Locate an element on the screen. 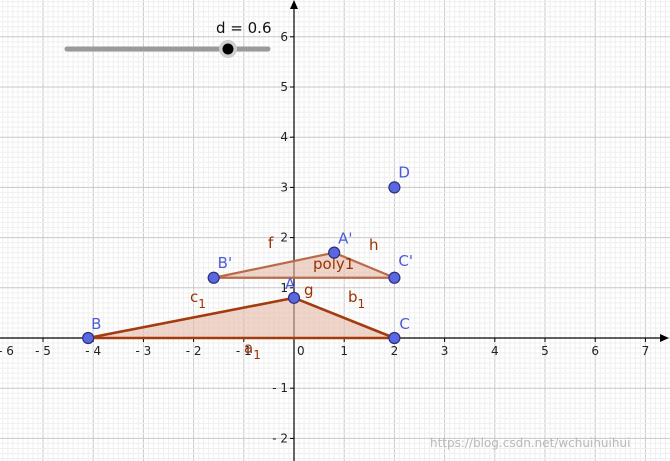 The width and height of the screenshot is (670, 461). label-poly1: poly1 is located at coordinates (333, 264).